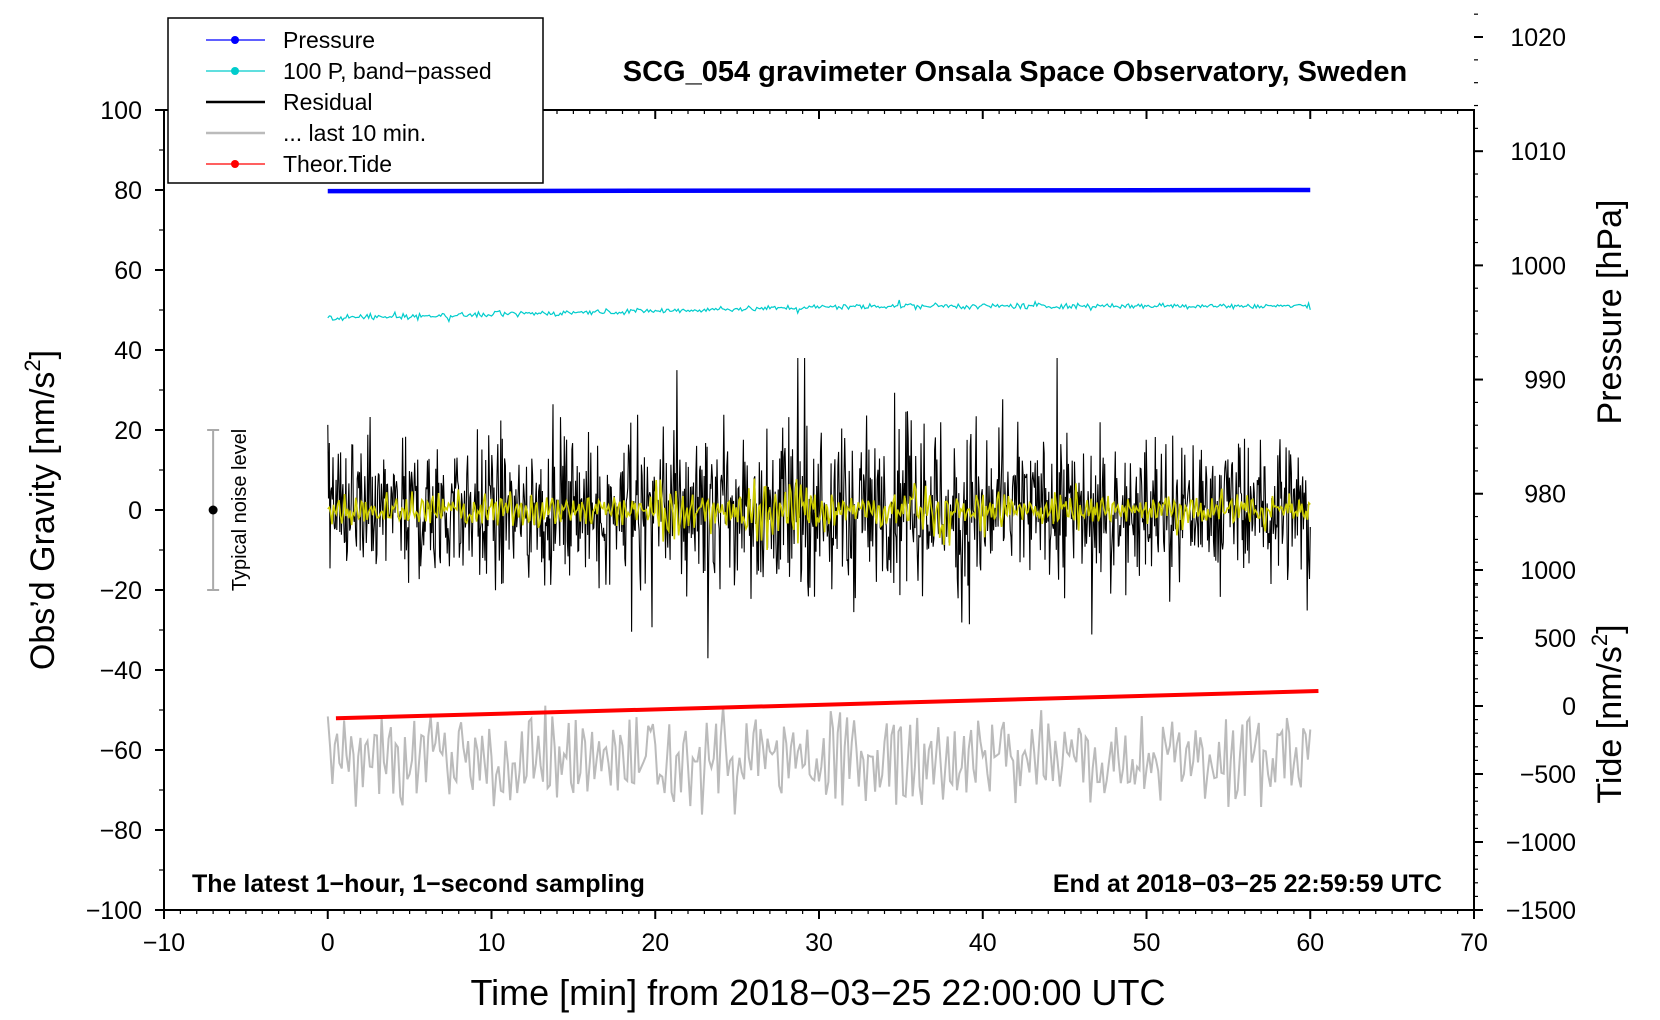 This screenshot has width=1660, height=1020. Describe the element at coordinates (1569, 707) in the screenshot. I see `tide-tick-label: 0` at that location.